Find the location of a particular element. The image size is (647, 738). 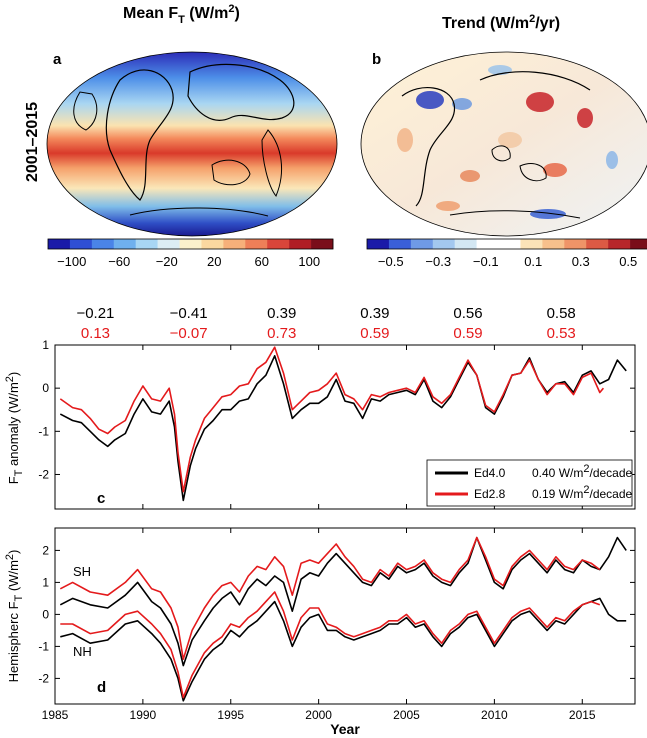

panel-d-letter: d is located at coordinates (101, 687).